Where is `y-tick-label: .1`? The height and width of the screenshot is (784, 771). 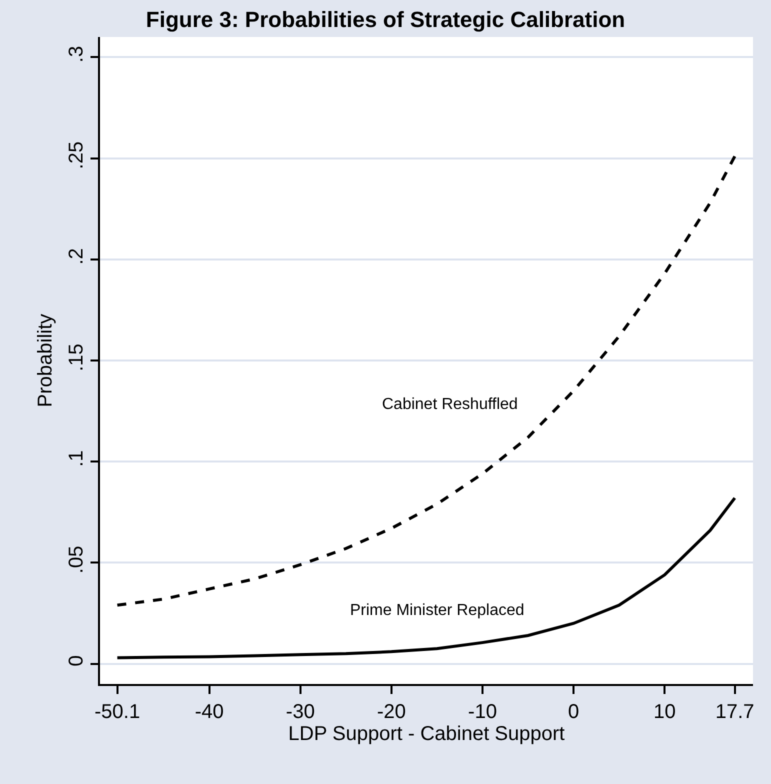 y-tick-label: .1 is located at coordinates (76, 458).